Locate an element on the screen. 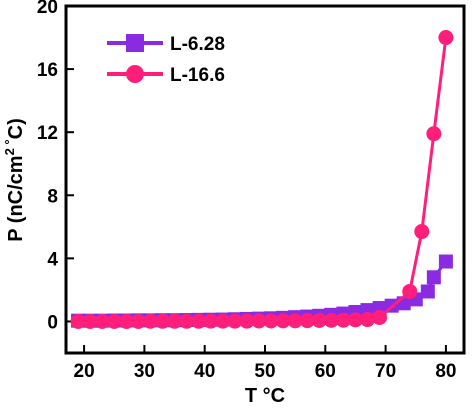 This screenshot has height=410, width=474. y-tick-label: 12 is located at coordinates (47, 133).